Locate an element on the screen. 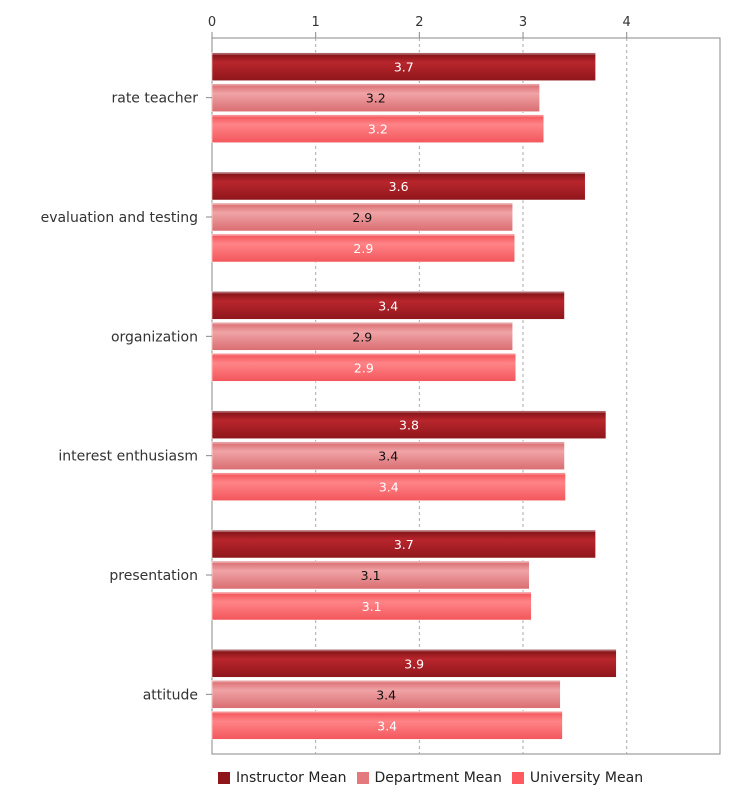 The image size is (738, 794). category-label: rate teacher is located at coordinates (154, 99).